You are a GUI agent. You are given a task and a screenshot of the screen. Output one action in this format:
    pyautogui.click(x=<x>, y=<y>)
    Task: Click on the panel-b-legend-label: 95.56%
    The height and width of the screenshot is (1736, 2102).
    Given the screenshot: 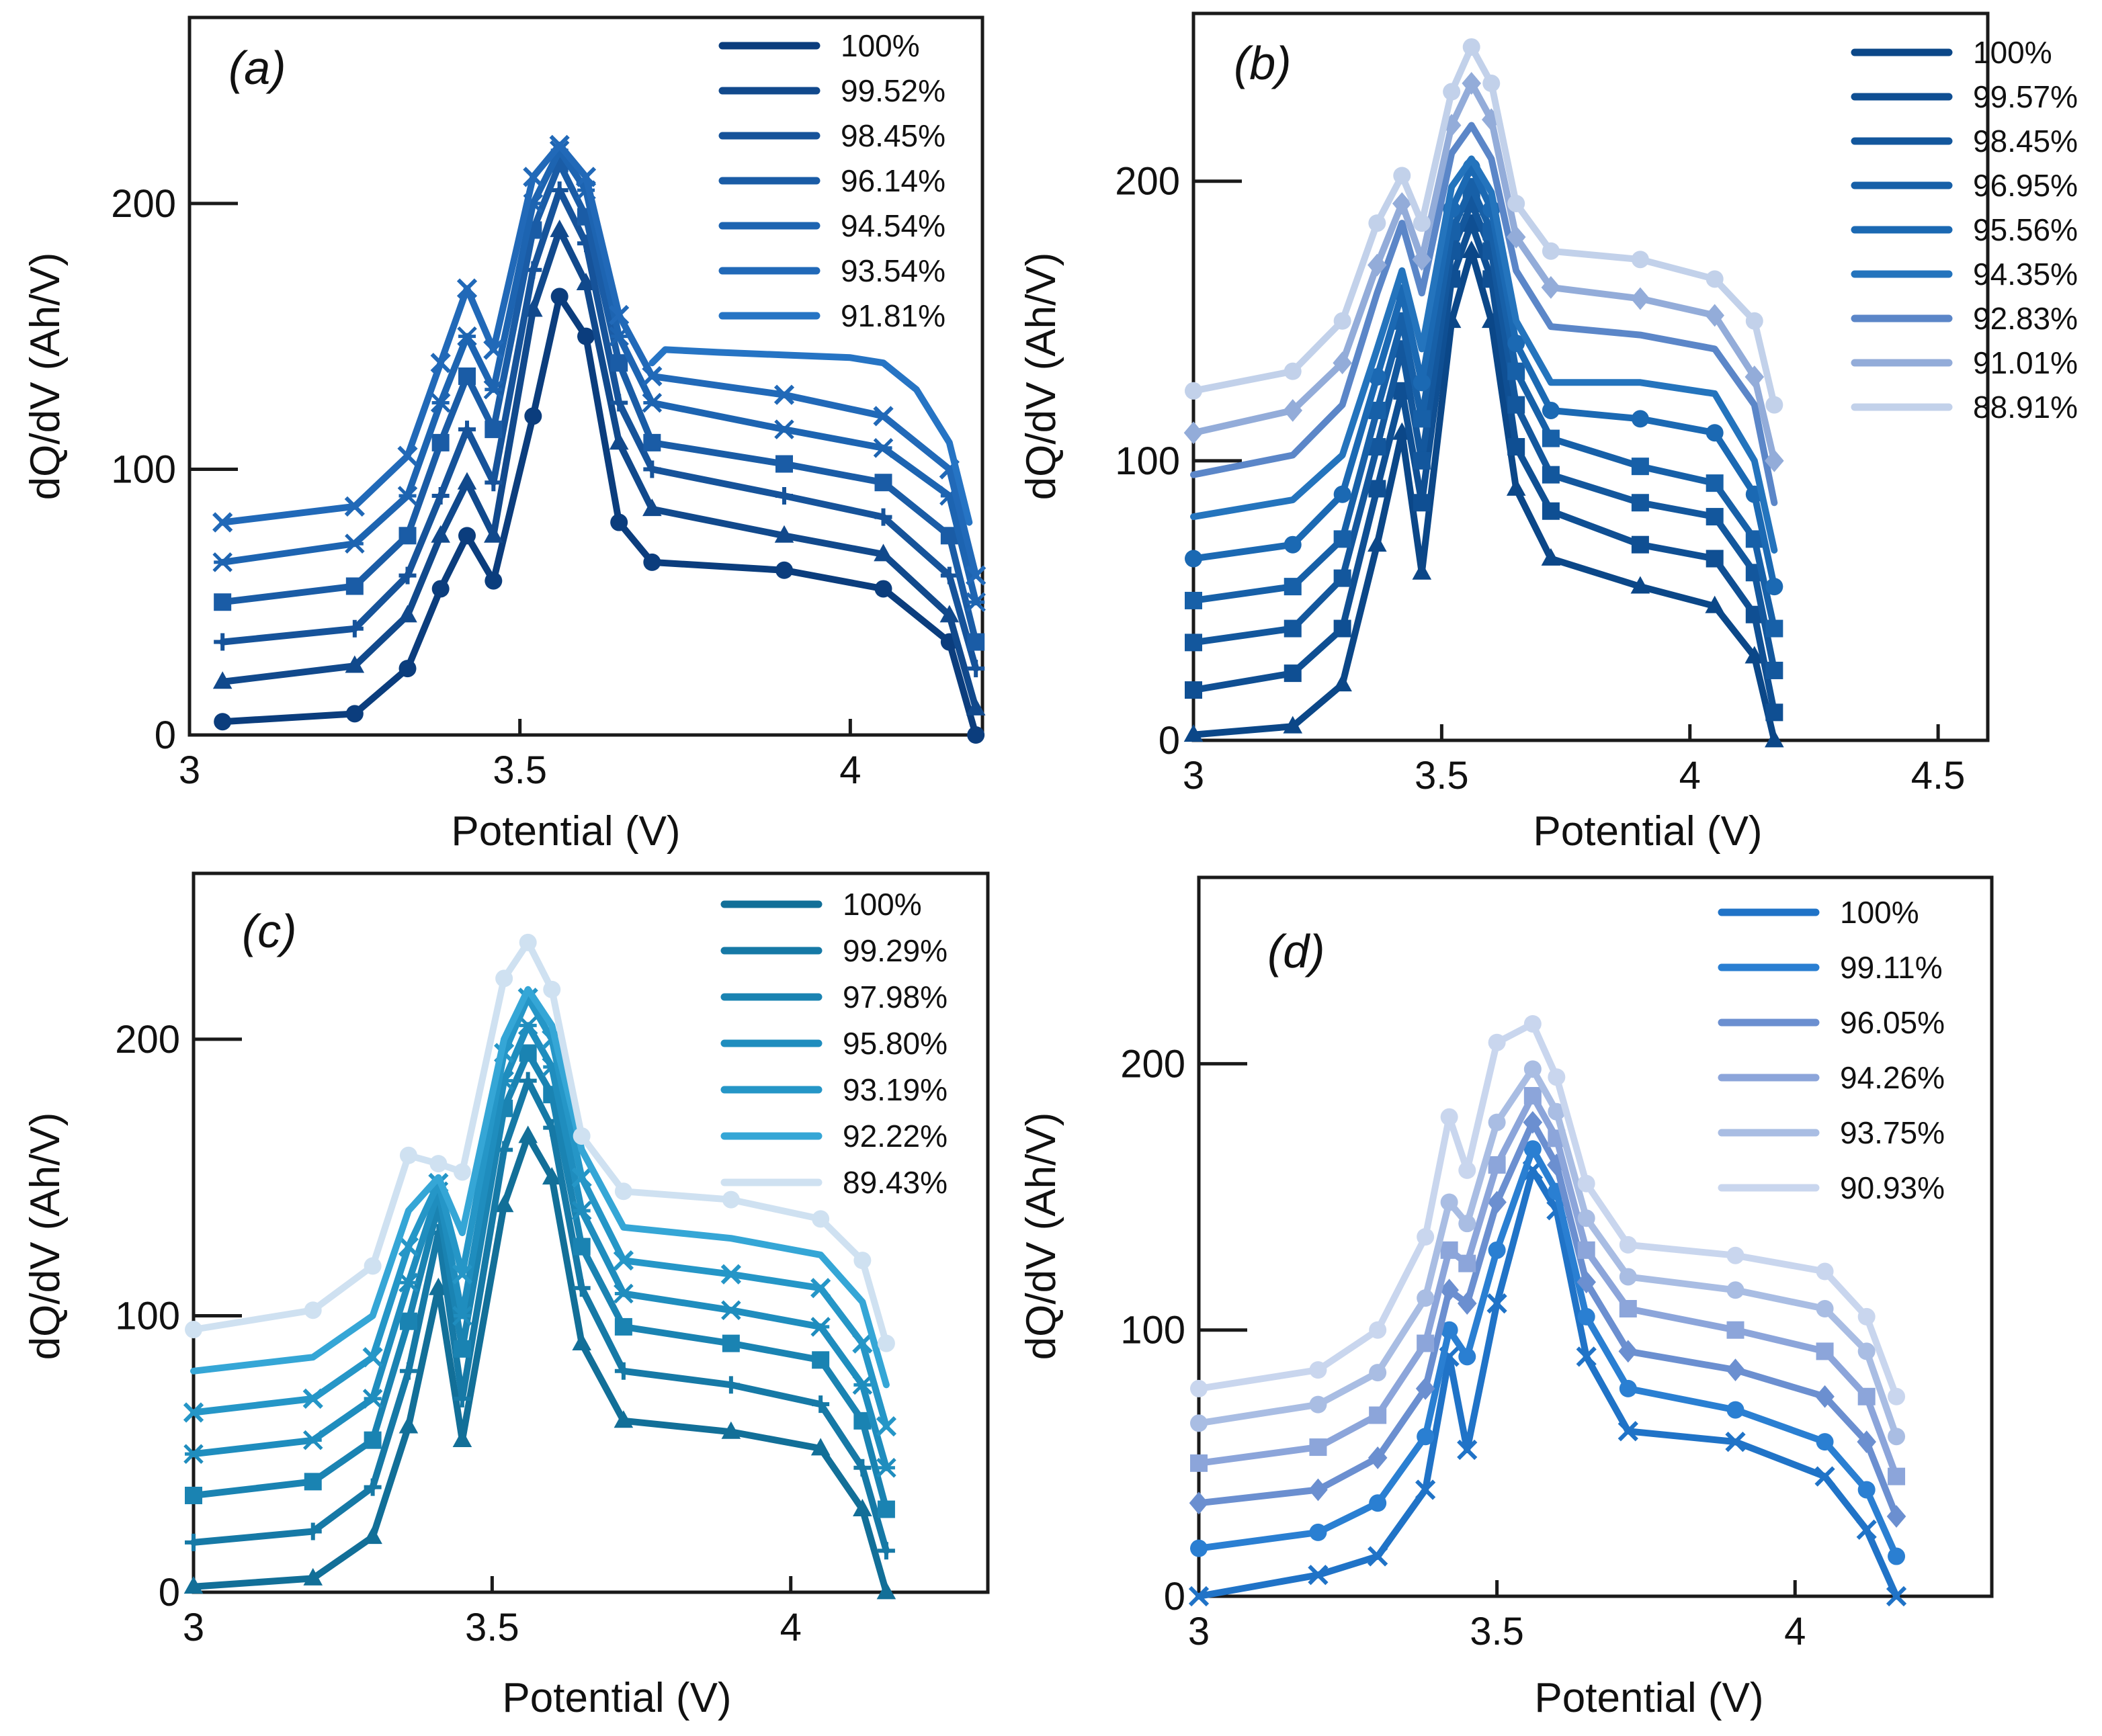 What is the action you would take?
    pyautogui.click(x=2025, y=229)
    